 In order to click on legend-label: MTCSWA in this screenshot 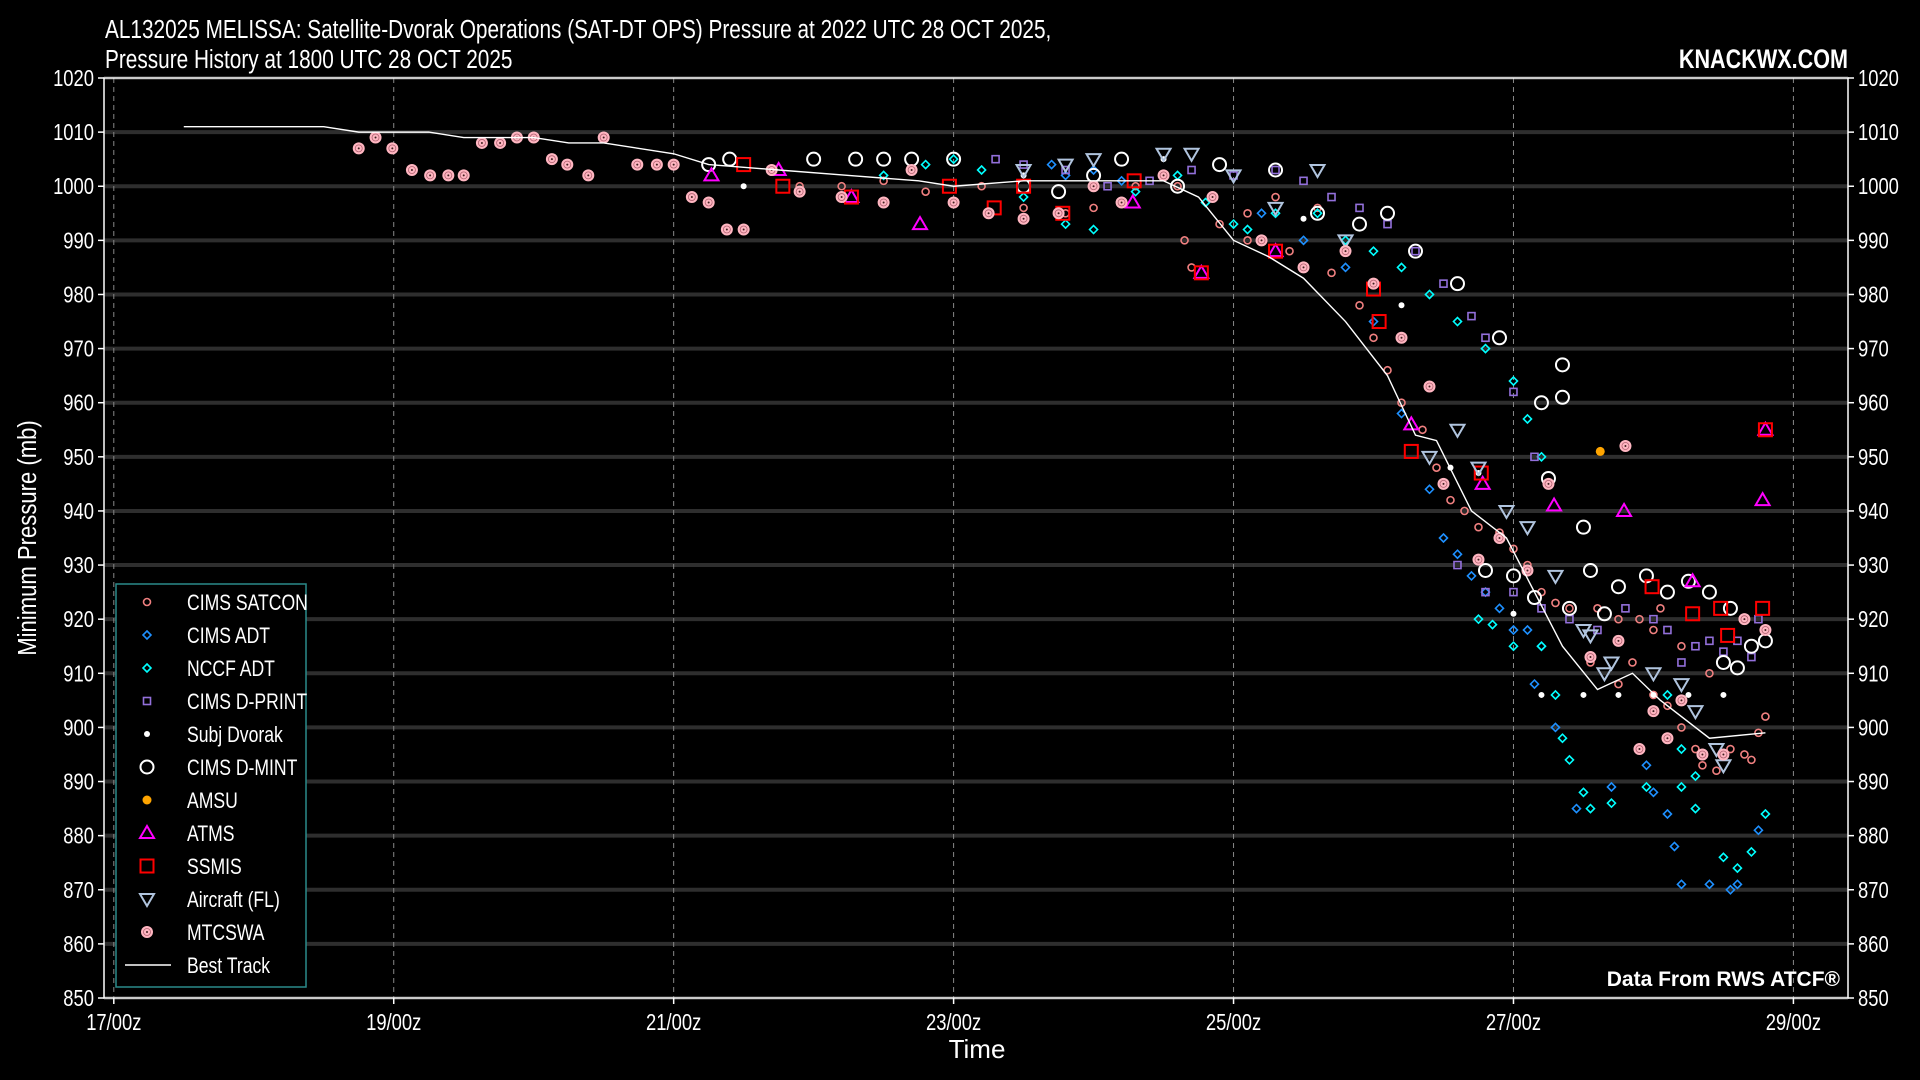, I will do `click(226, 933)`.